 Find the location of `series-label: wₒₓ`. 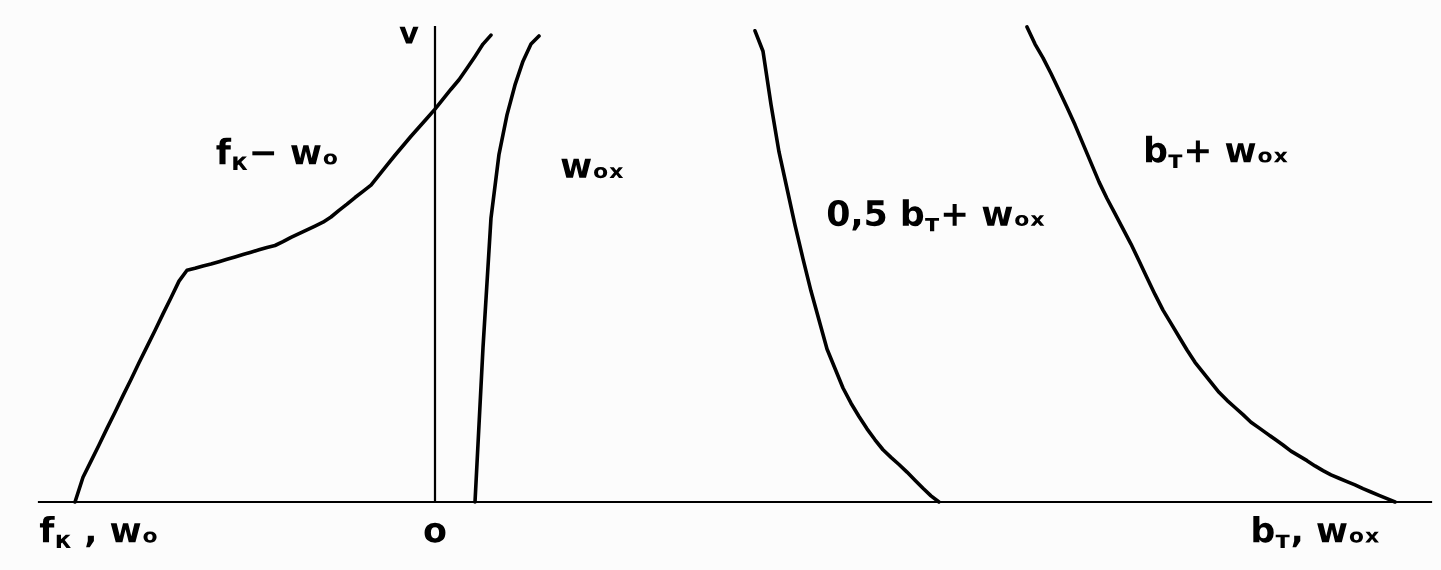

series-label: wₒₓ is located at coordinates (592, 168).